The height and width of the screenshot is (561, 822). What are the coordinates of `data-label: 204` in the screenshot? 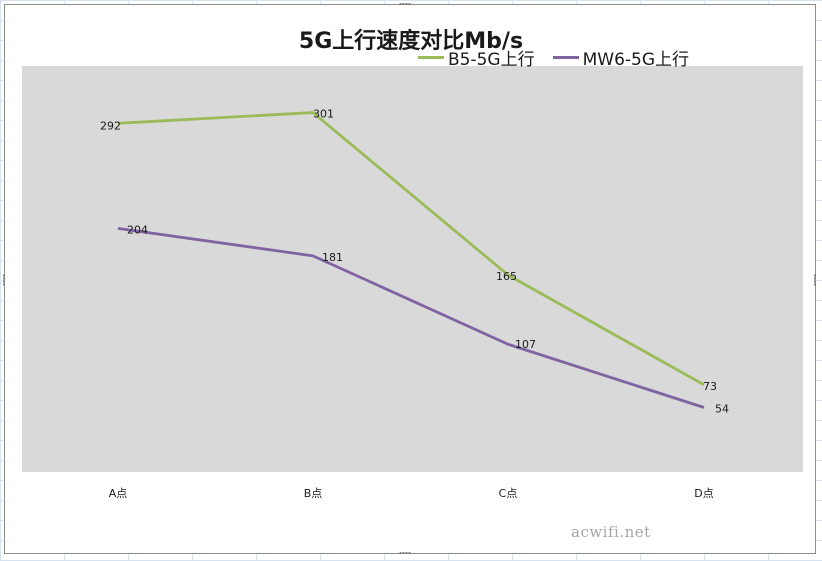 It's located at (137, 229).